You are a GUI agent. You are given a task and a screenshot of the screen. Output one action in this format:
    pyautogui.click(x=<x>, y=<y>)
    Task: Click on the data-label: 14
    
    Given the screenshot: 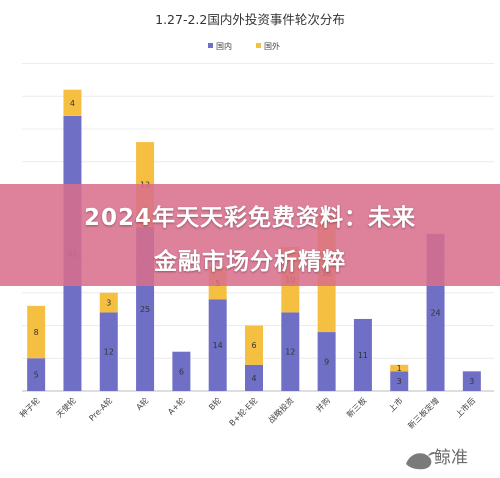 What is the action you would take?
    pyautogui.click(x=218, y=345)
    